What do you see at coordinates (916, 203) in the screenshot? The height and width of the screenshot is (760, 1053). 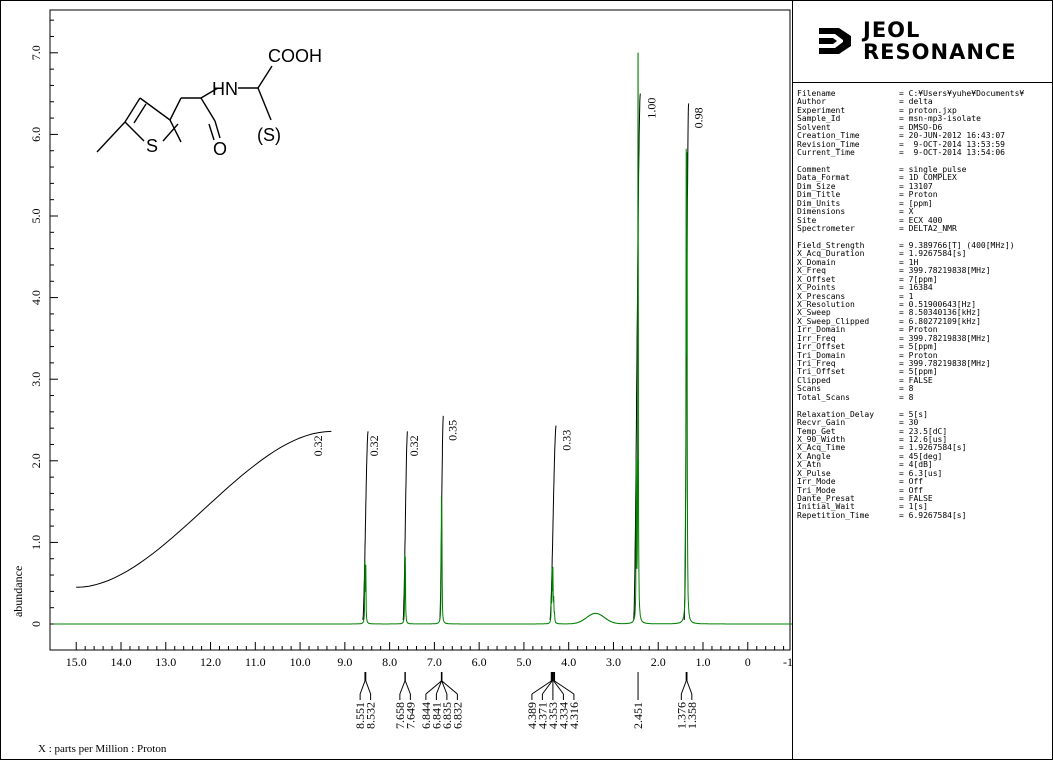 I see `parameter-value: = [ppm]` at bounding box center [916, 203].